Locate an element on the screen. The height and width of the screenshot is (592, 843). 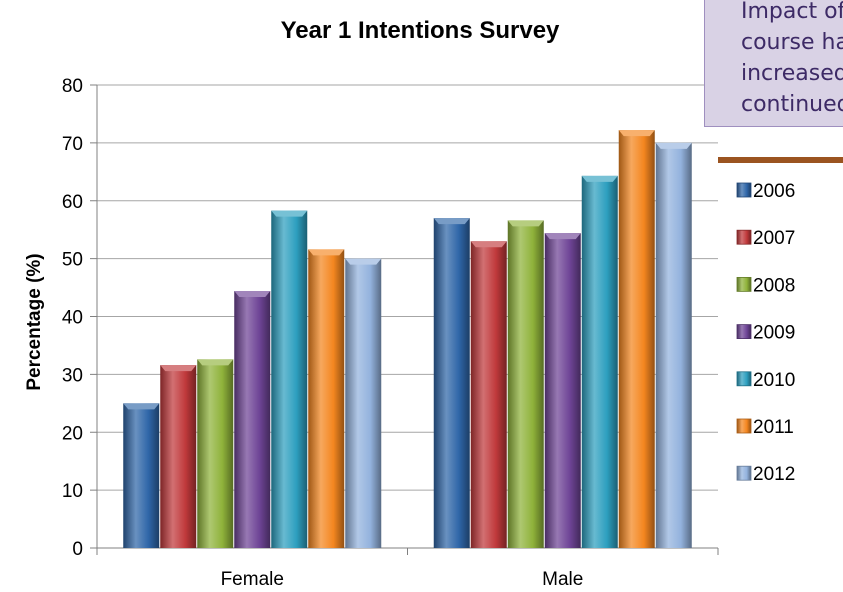
y-tick-label: 70 is located at coordinates (72, 144).